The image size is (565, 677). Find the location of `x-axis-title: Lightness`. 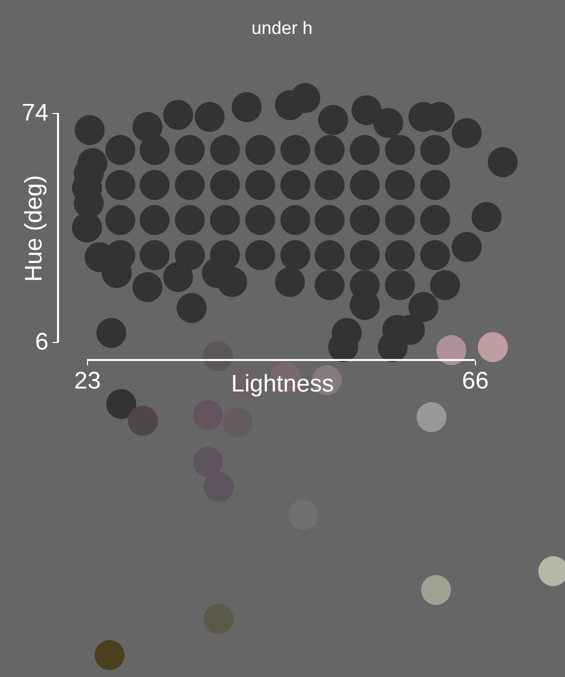

x-axis-title: Lightness is located at coordinates (282, 384).